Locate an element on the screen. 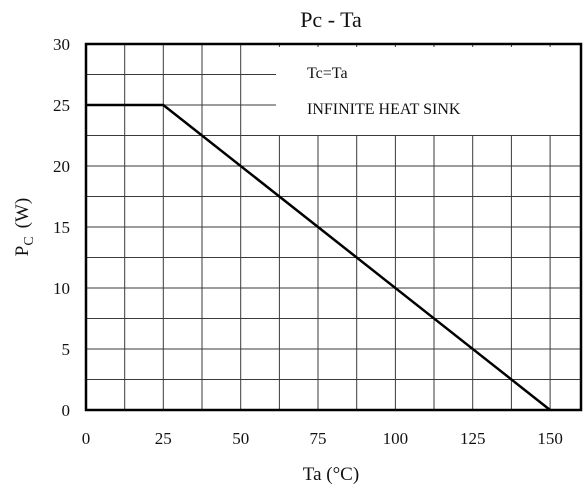  x-tick-label: 25 is located at coordinates (163, 438).